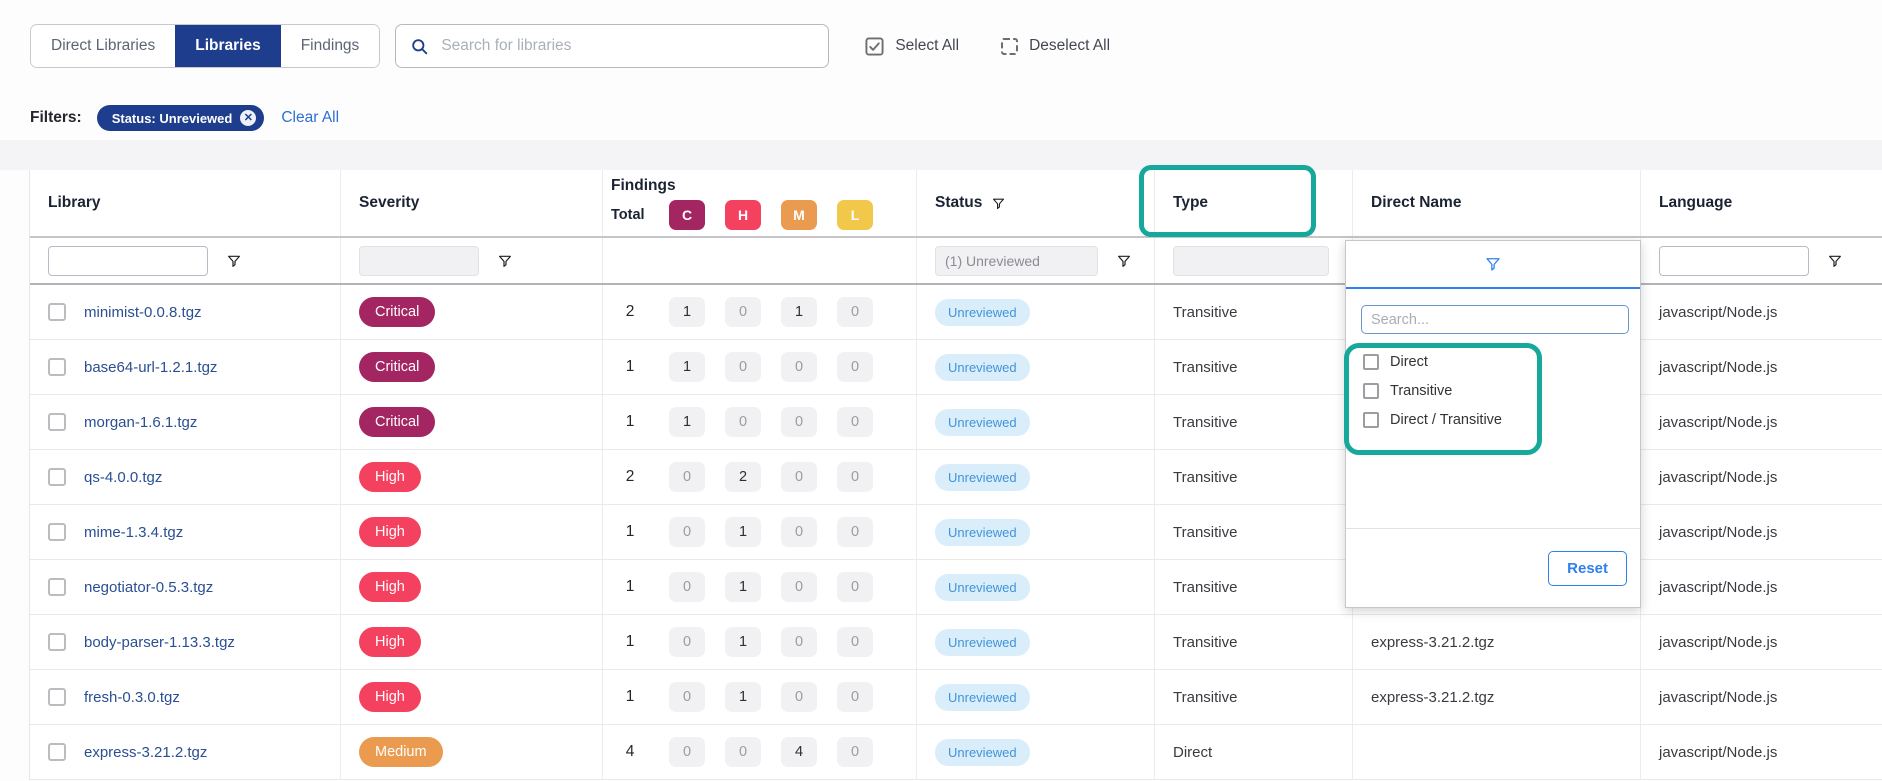 The width and height of the screenshot is (1882, 781). I want to click on findings-badge-m: M, so click(799, 214).